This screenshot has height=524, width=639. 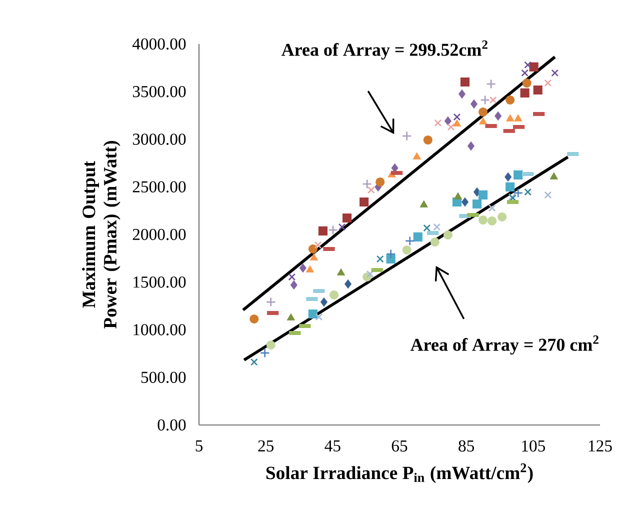 What do you see at coordinates (600, 446) in the screenshot?
I see `x-tick-label: 125` at bounding box center [600, 446].